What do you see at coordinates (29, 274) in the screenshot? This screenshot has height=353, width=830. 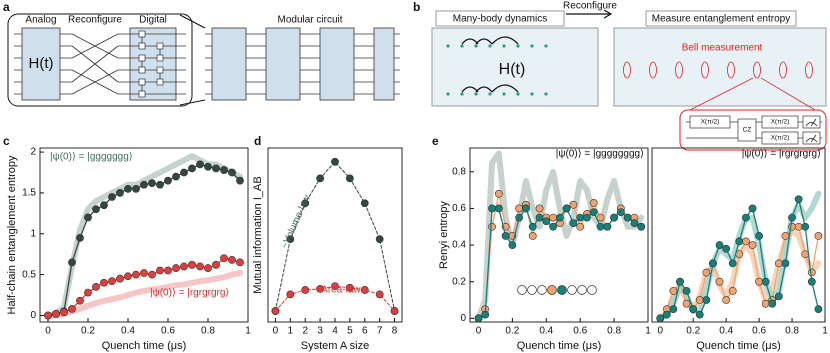 I see `y-tick-label: 0.5` at bounding box center [29, 274].